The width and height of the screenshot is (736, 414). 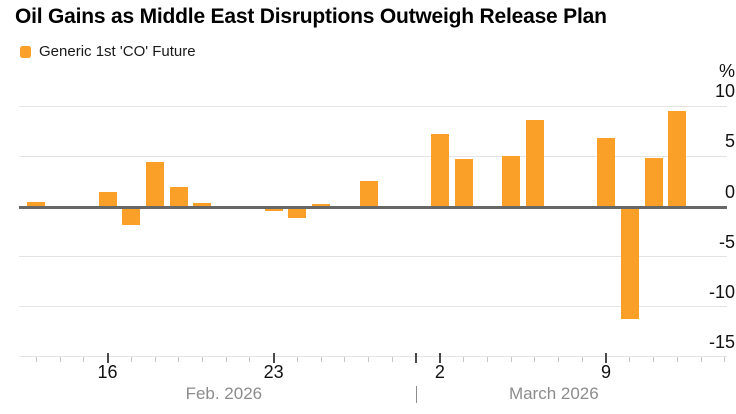 What do you see at coordinates (117, 51) in the screenshot?
I see `legend-label: Generic 1st 'CO' Future` at bounding box center [117, 51].